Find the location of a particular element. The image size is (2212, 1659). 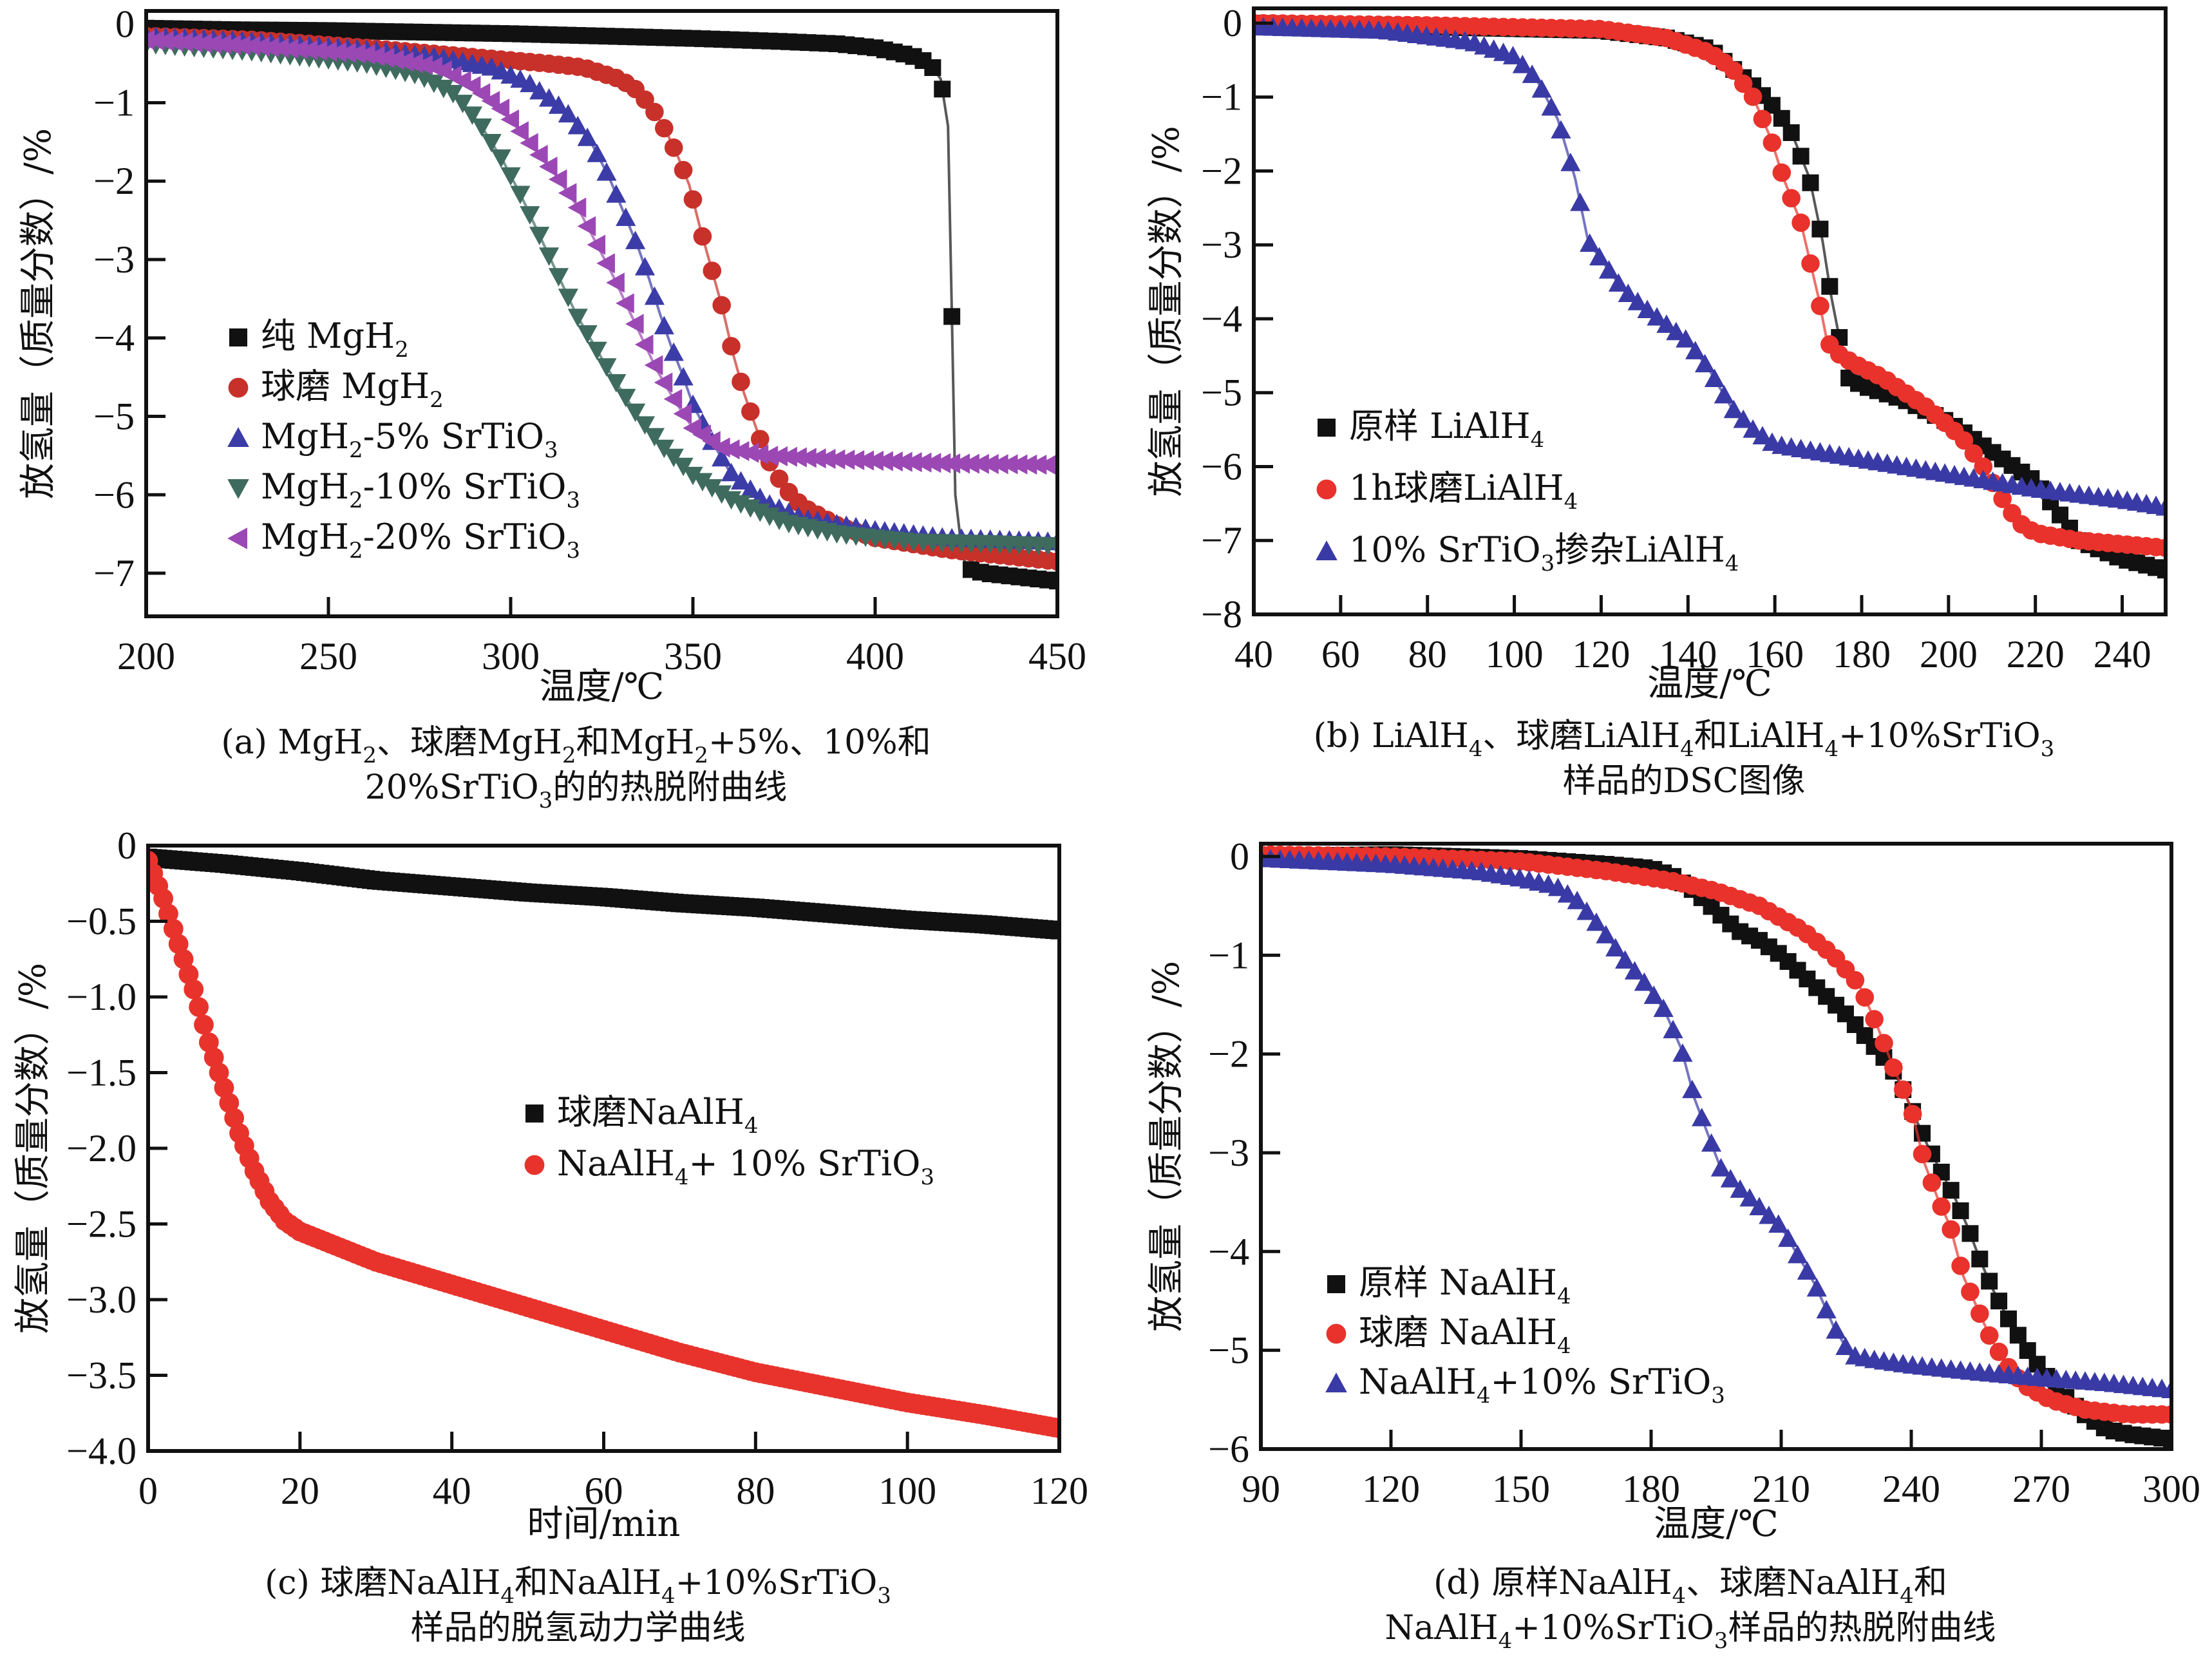

y-tick-label: −0.5 is located at coordinates (101, 921).